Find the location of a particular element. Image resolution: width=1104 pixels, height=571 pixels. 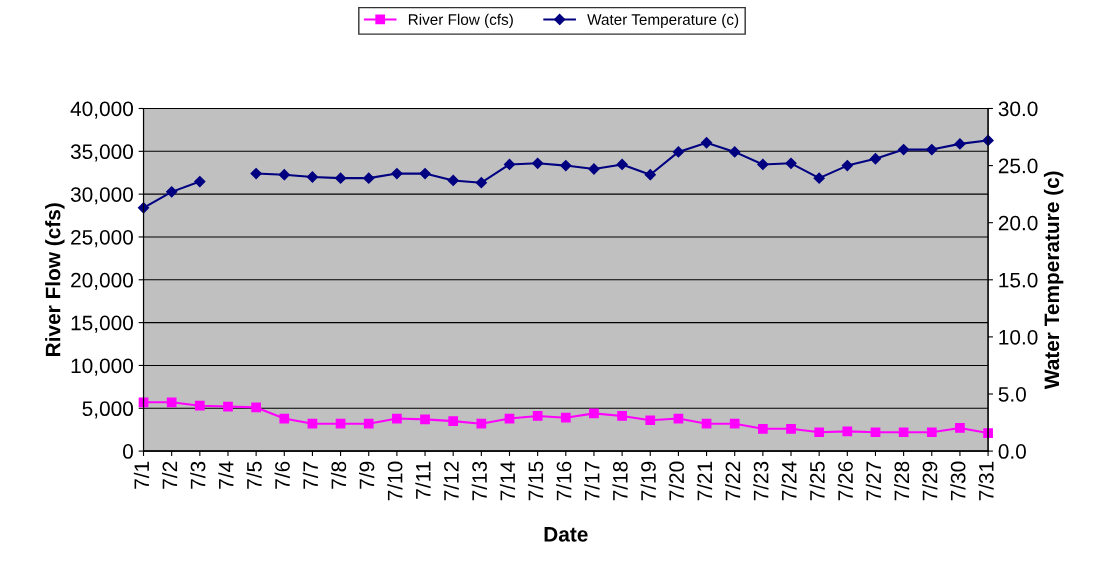

y2-tick-label: 25.0 is located at coordinates (1018, 166).